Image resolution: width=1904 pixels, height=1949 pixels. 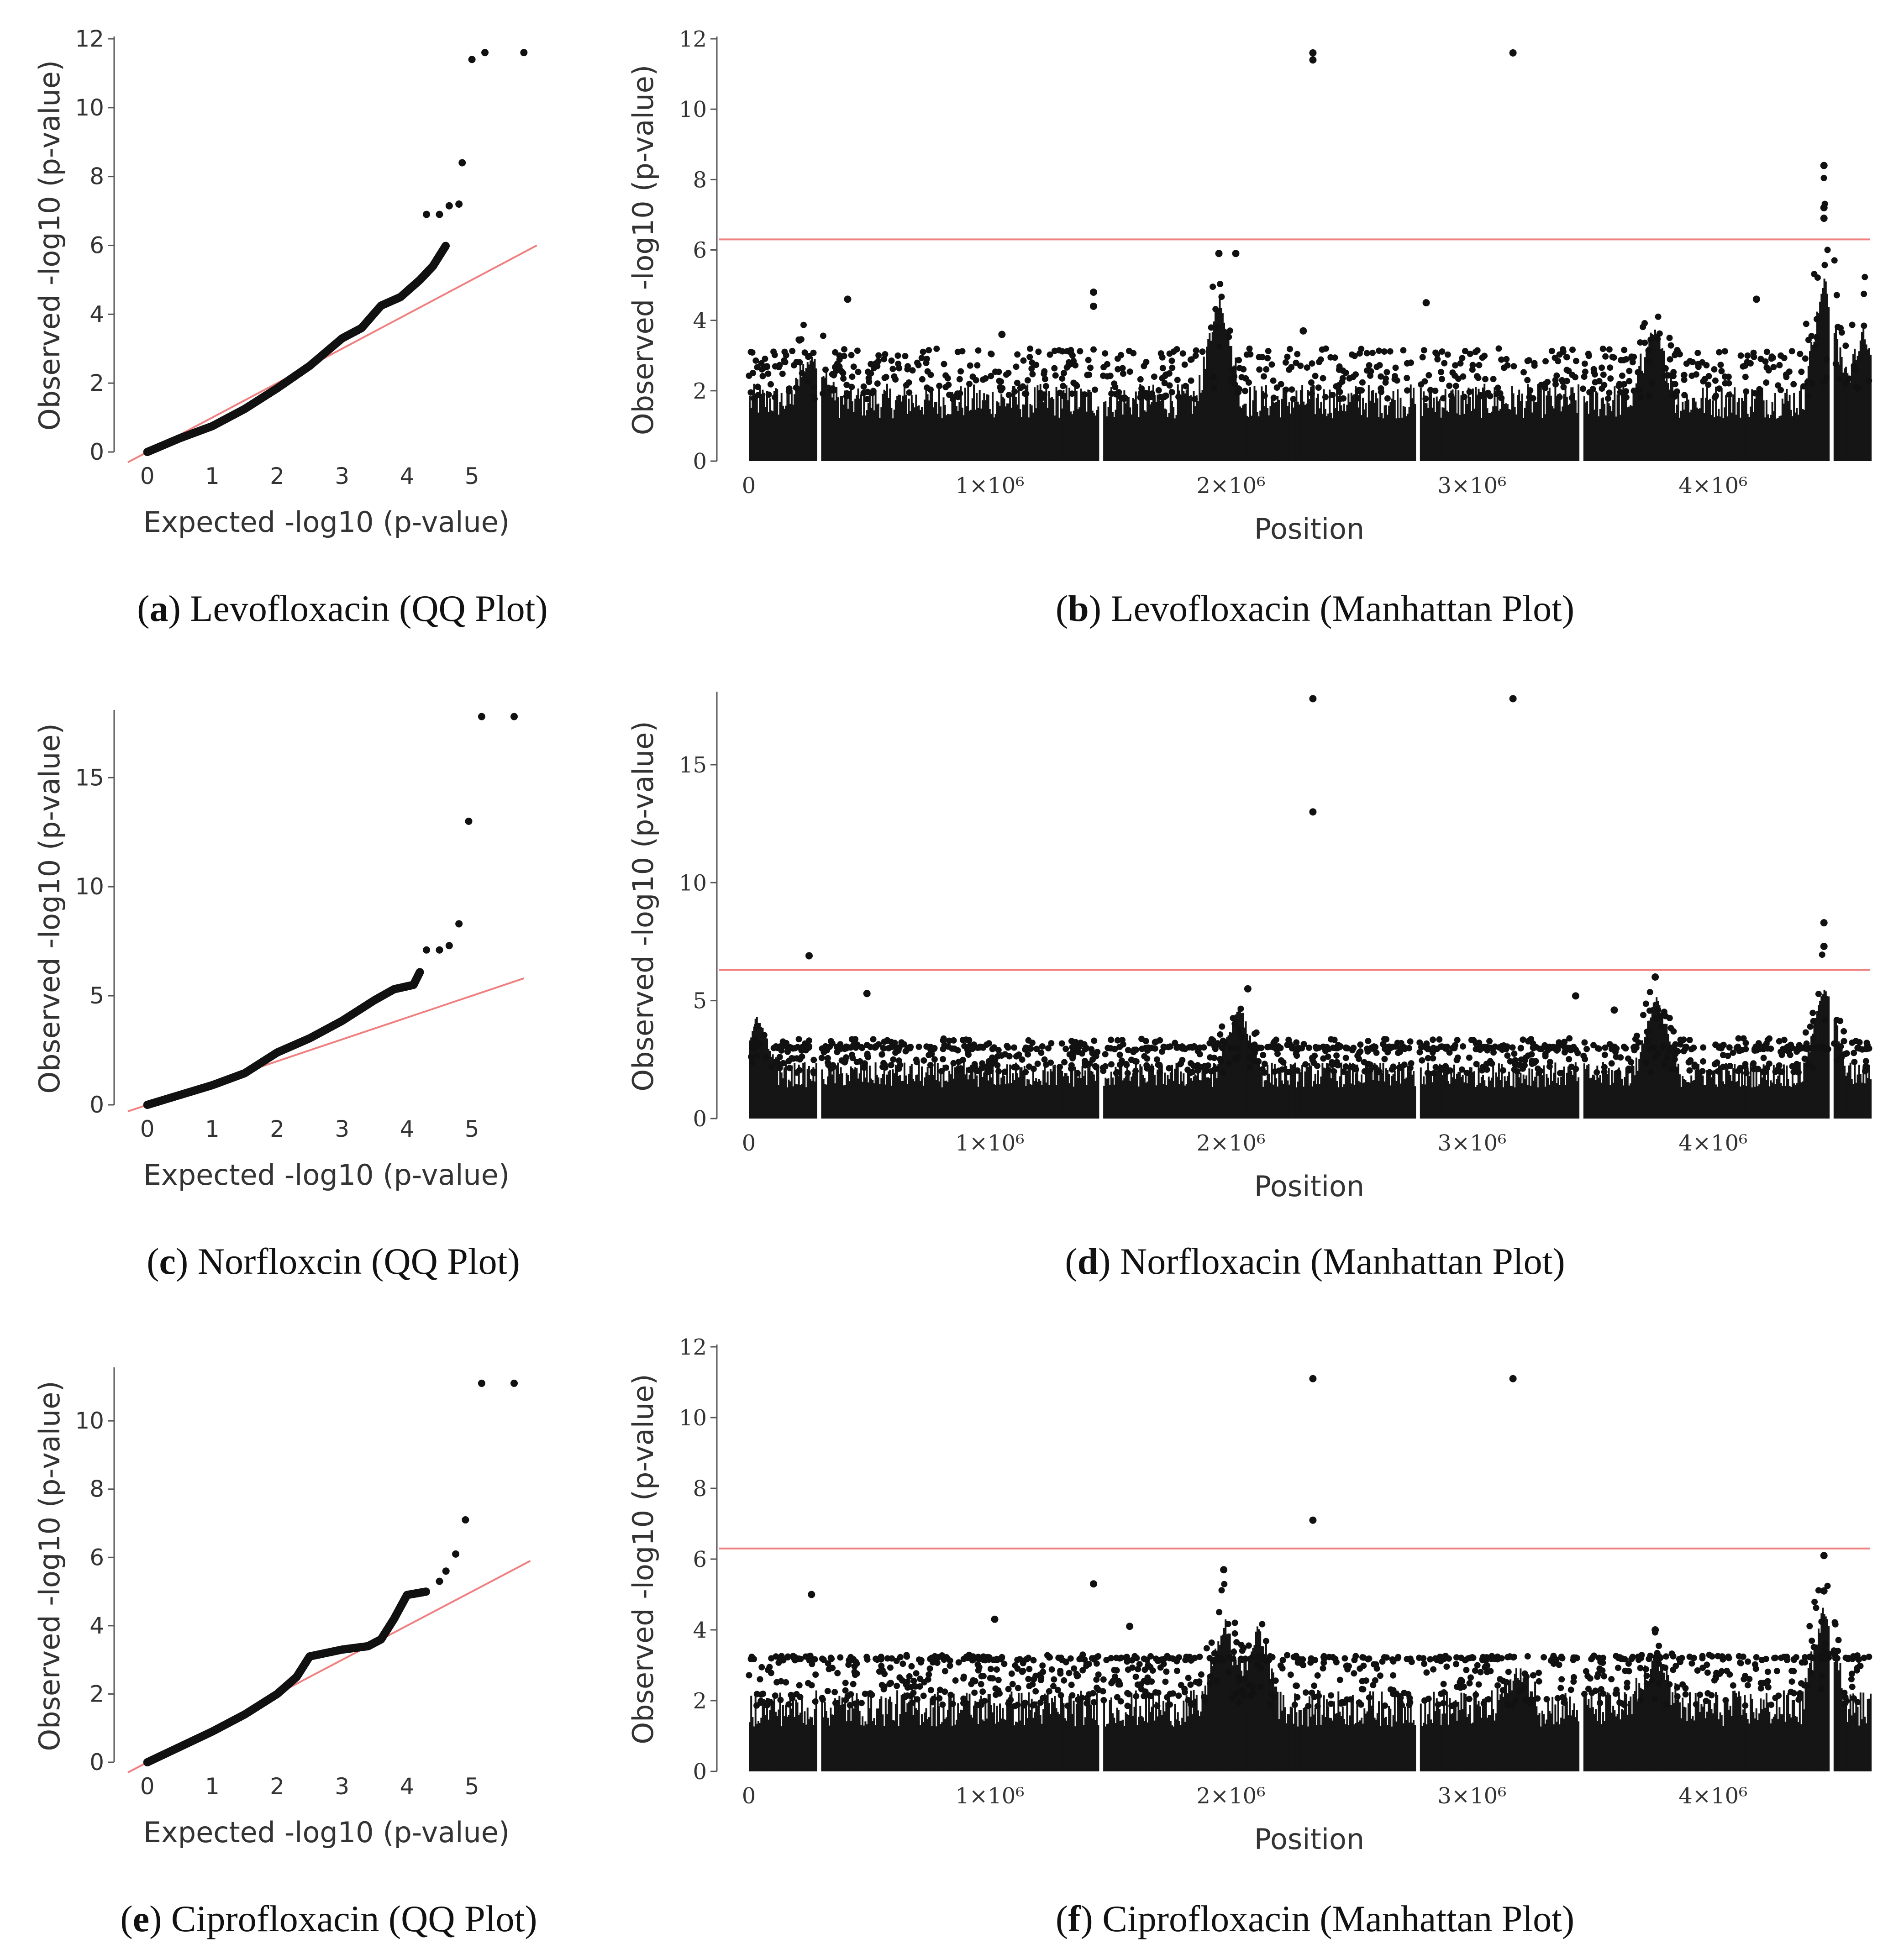 I want to click on reference-line, so click(x=332, y=353).